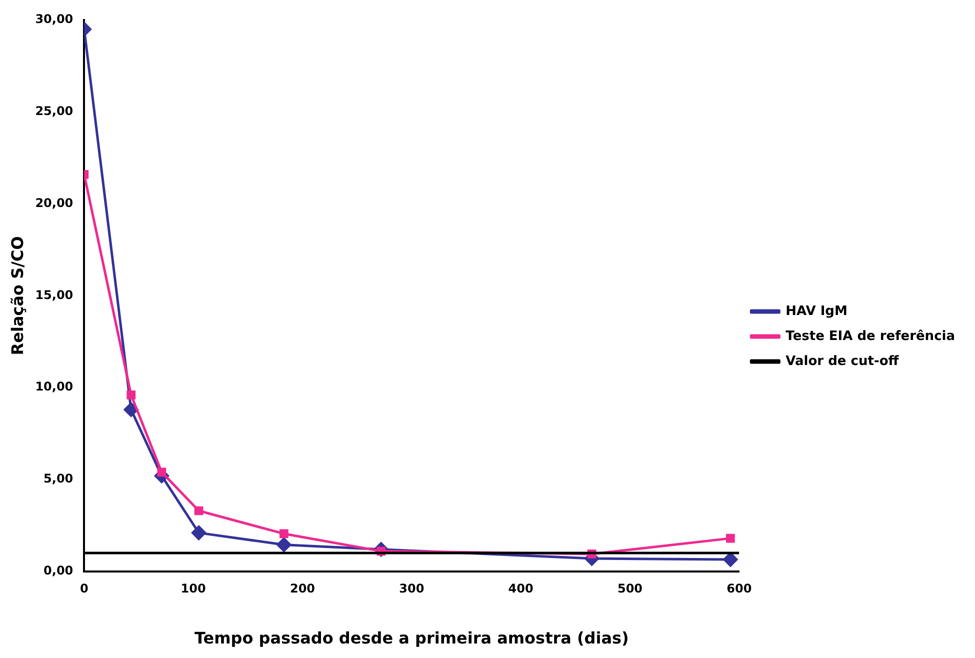 The height and width of the screenshot is (658, 975). What do you see at coordinates (17, 296) in the screenshot?
I see `y-axis-title: Relação S/CO` at bounding box center [17, 296].